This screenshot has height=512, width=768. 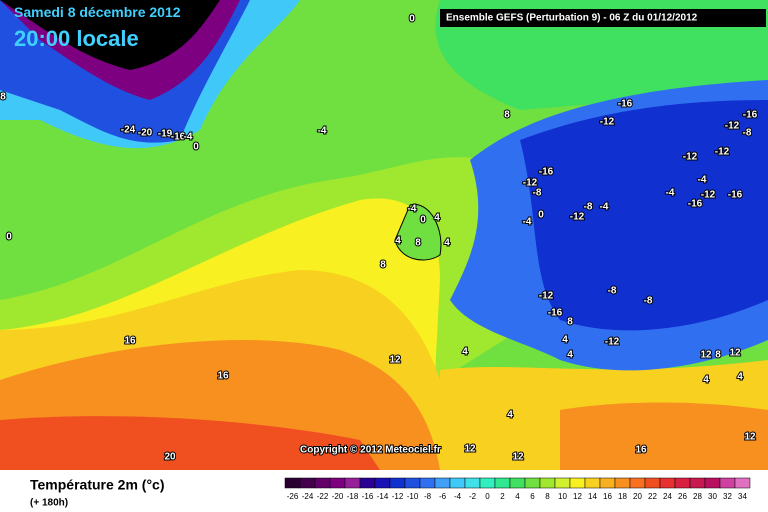 What do you see at coordinates (413, 496) in the screenshot?
I see `scale-label: -10` at bounding box center [413, 496].